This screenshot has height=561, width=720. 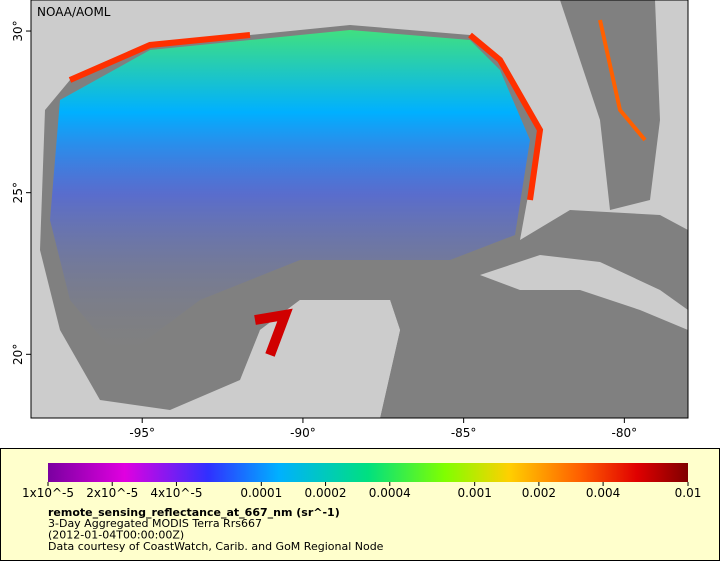 I want to click on cuba, so click(x=584, y=292).